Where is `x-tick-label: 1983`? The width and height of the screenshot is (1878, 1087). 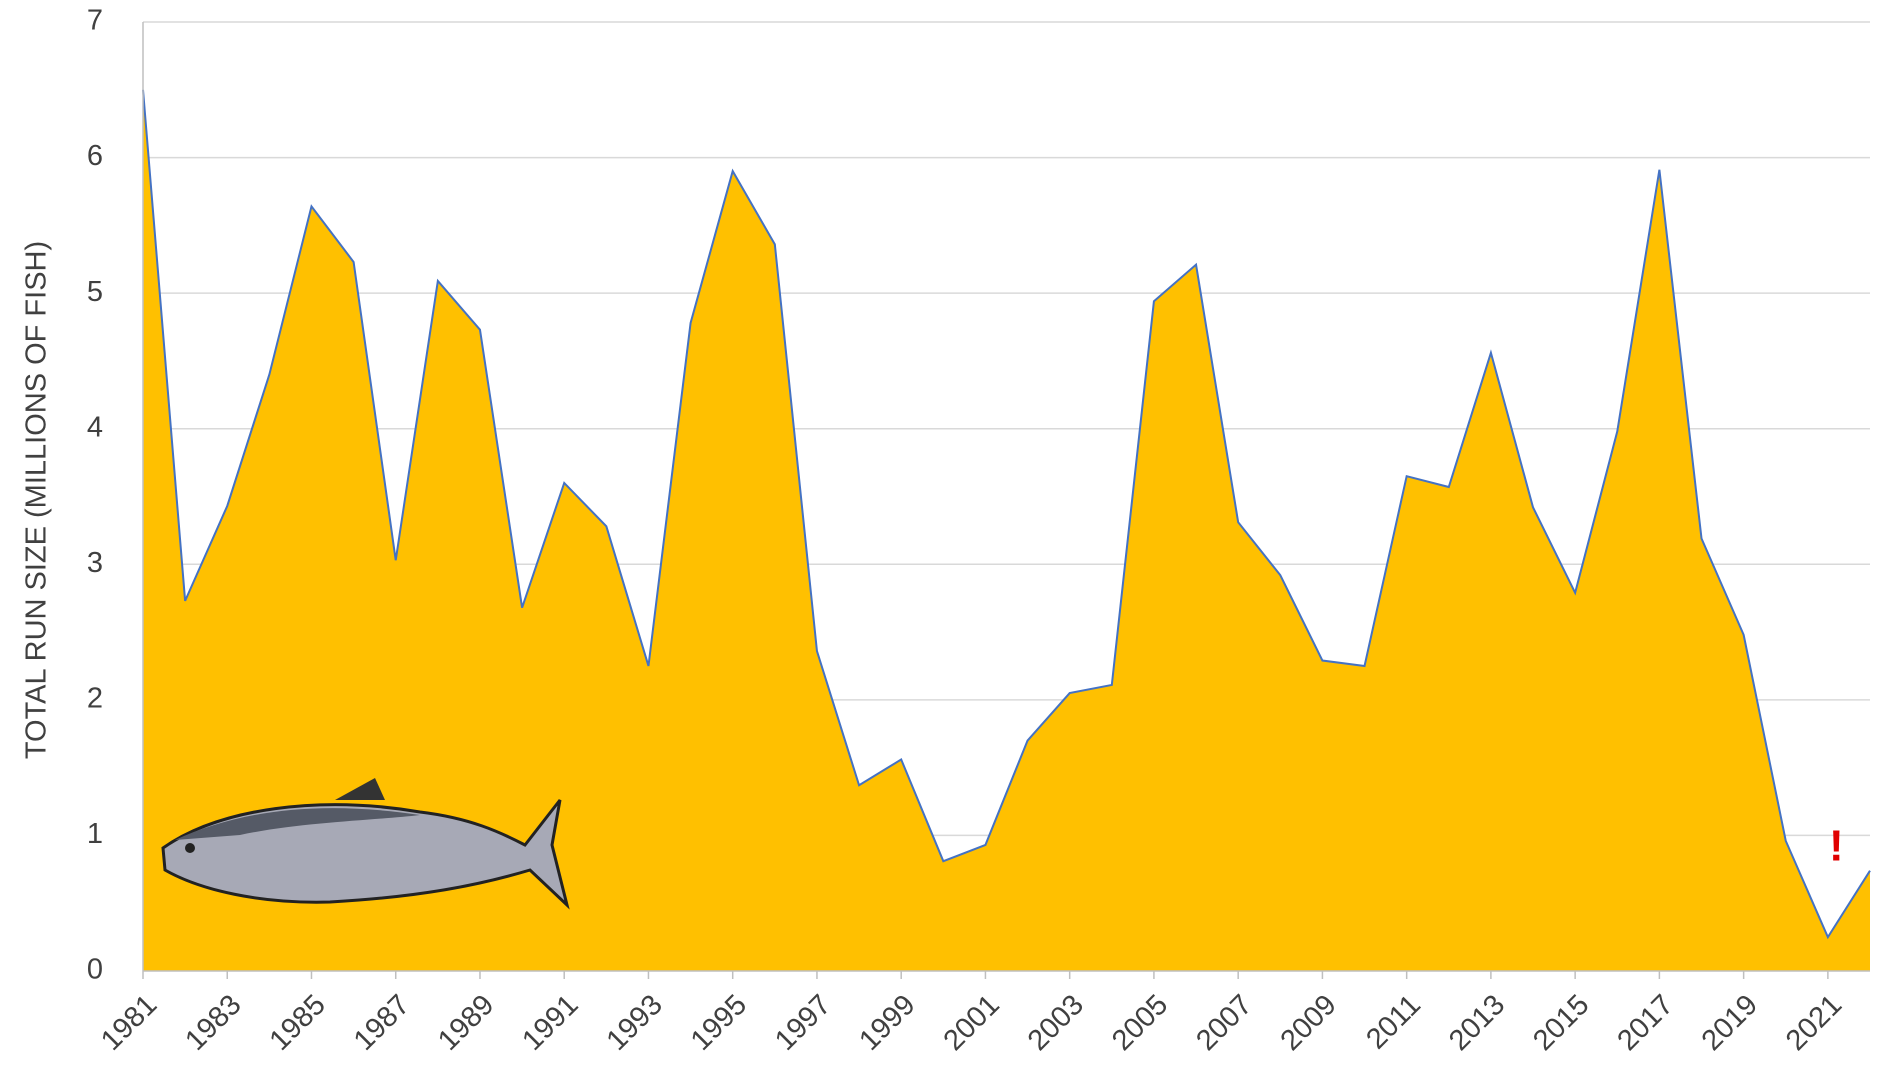 x-tick-label: 1983 is located at coordinates (213, 1023).